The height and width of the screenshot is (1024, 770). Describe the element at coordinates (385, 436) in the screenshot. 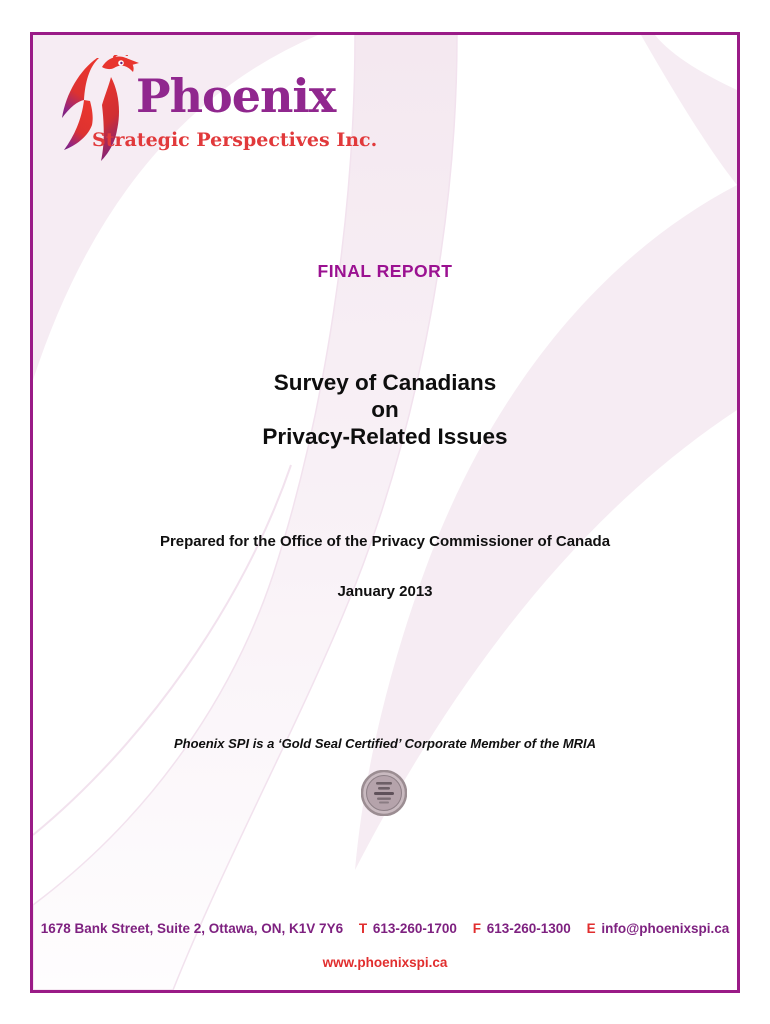

I see `report-title-line-3: Privacy-Related Issues` at that location.